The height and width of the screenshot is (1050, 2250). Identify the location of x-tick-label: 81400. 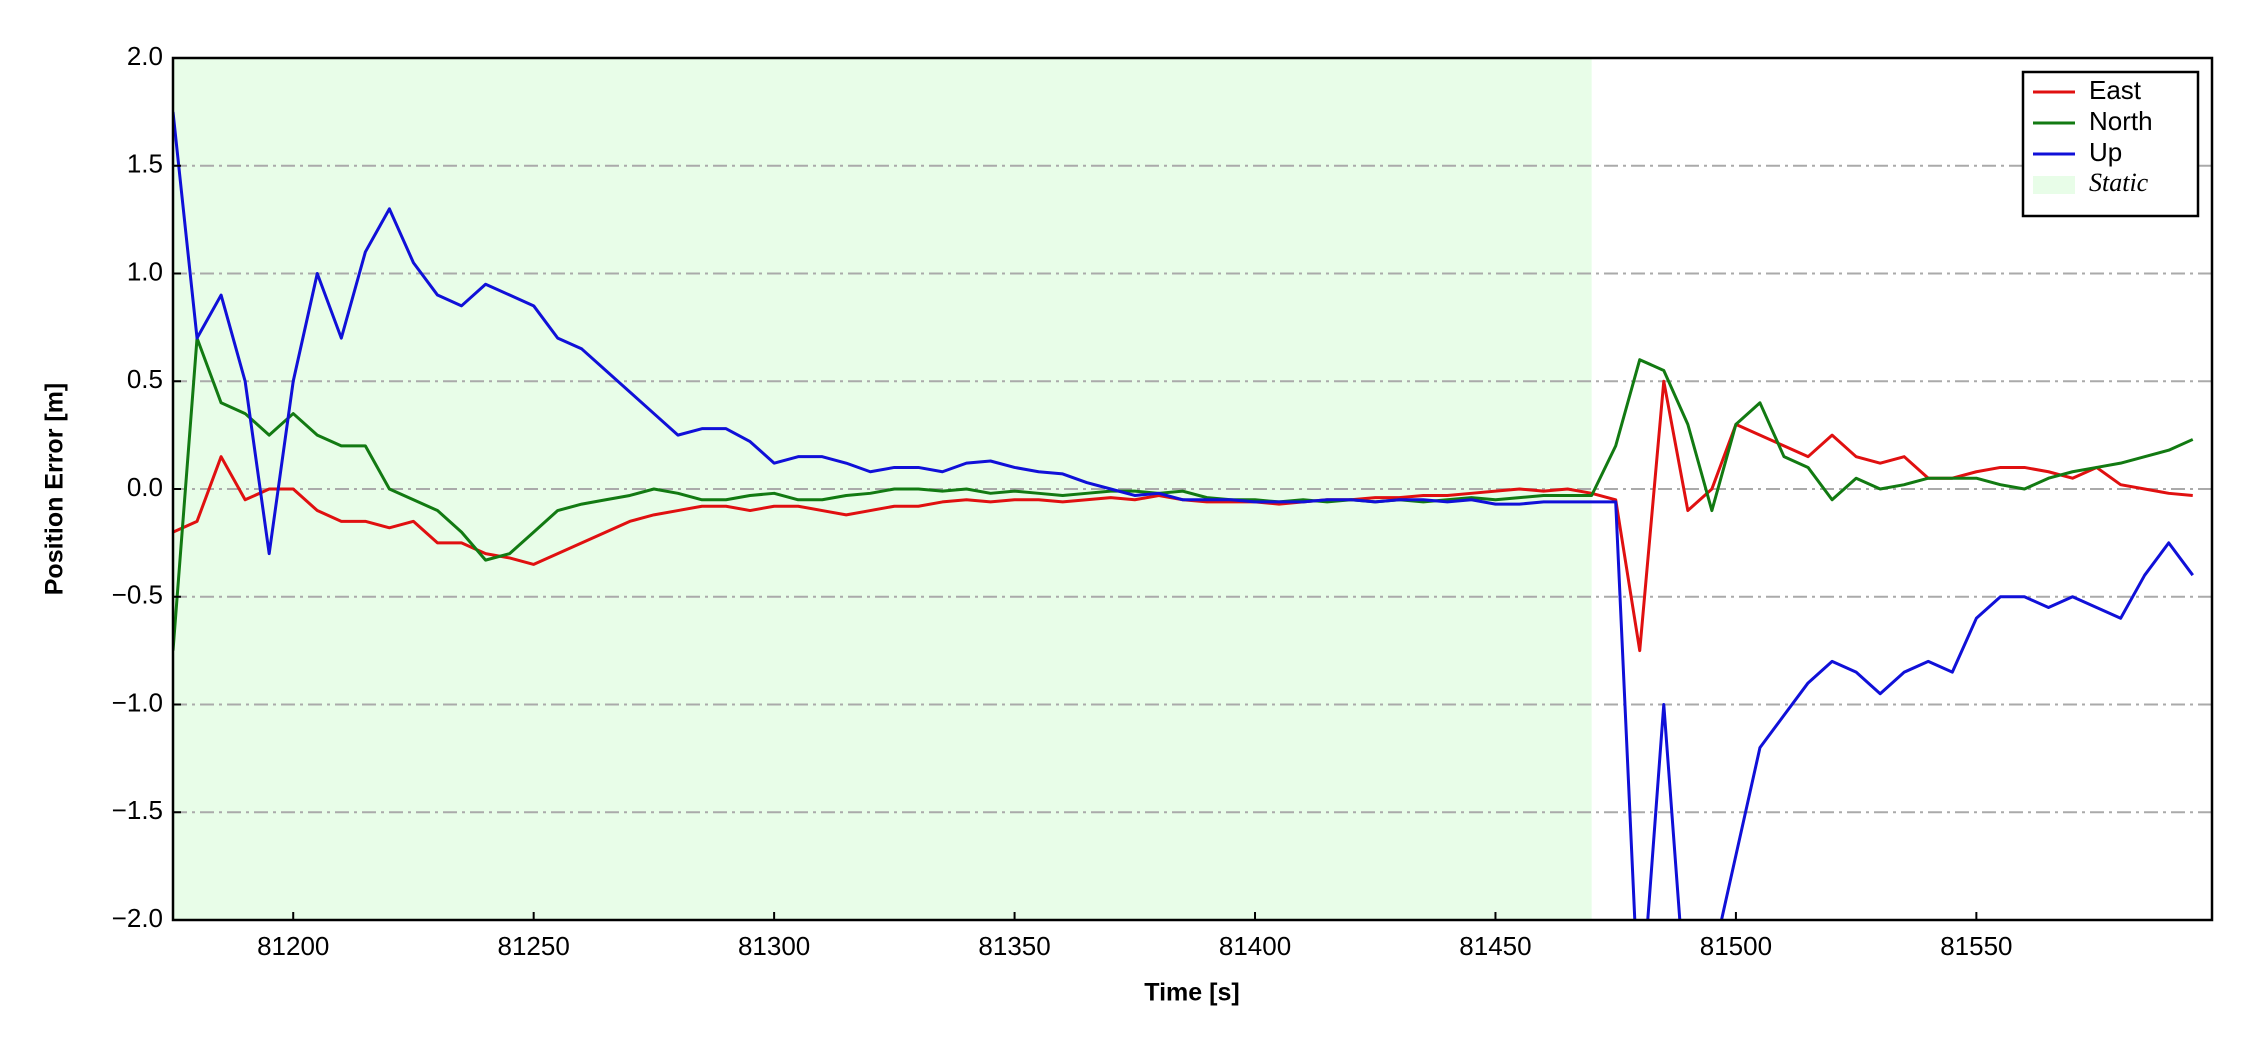
(1255, 946).